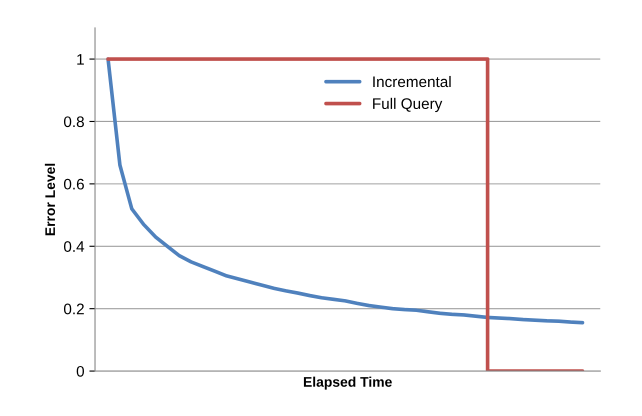 This screenshot has width=642, height=416. I want to click on y-tick-label: 0, so click(80, 371).